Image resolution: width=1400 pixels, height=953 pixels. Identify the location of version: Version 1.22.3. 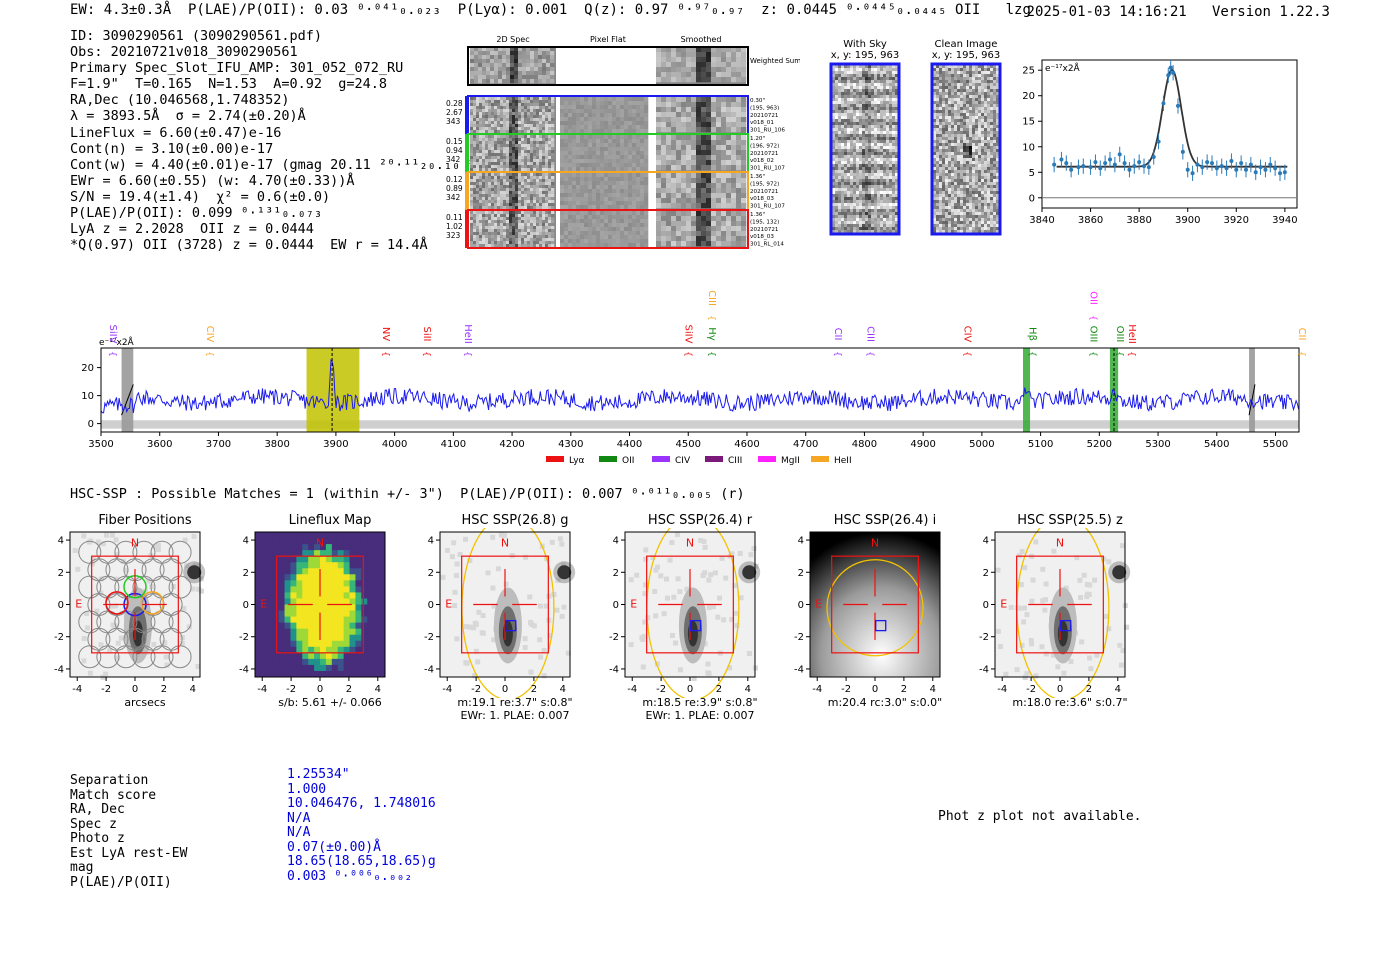
(1270, 12).